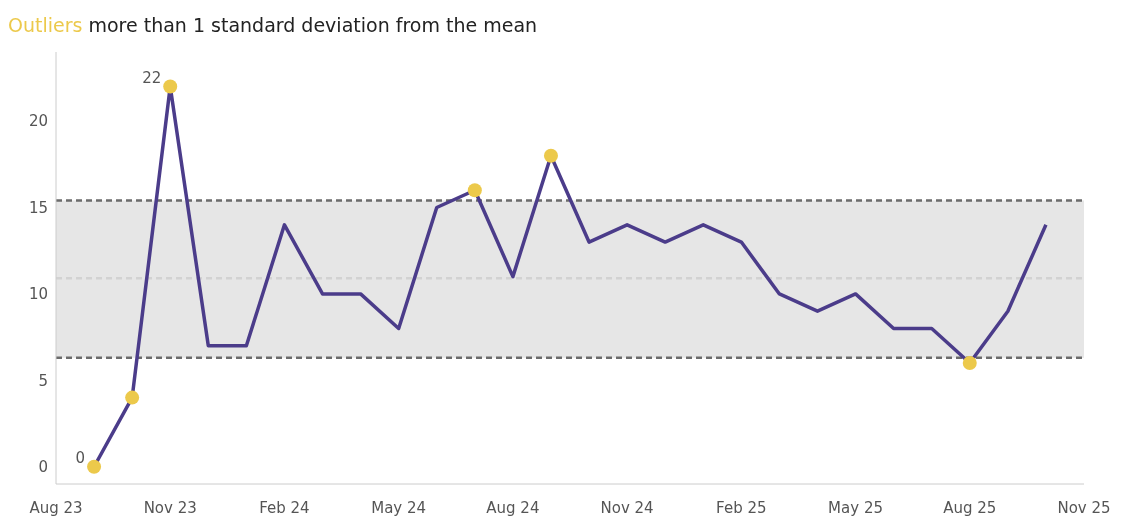 Image resolution: width=1130 pixels, height=531 pixels. I want to click on annotation: 22, so click(152, 77).